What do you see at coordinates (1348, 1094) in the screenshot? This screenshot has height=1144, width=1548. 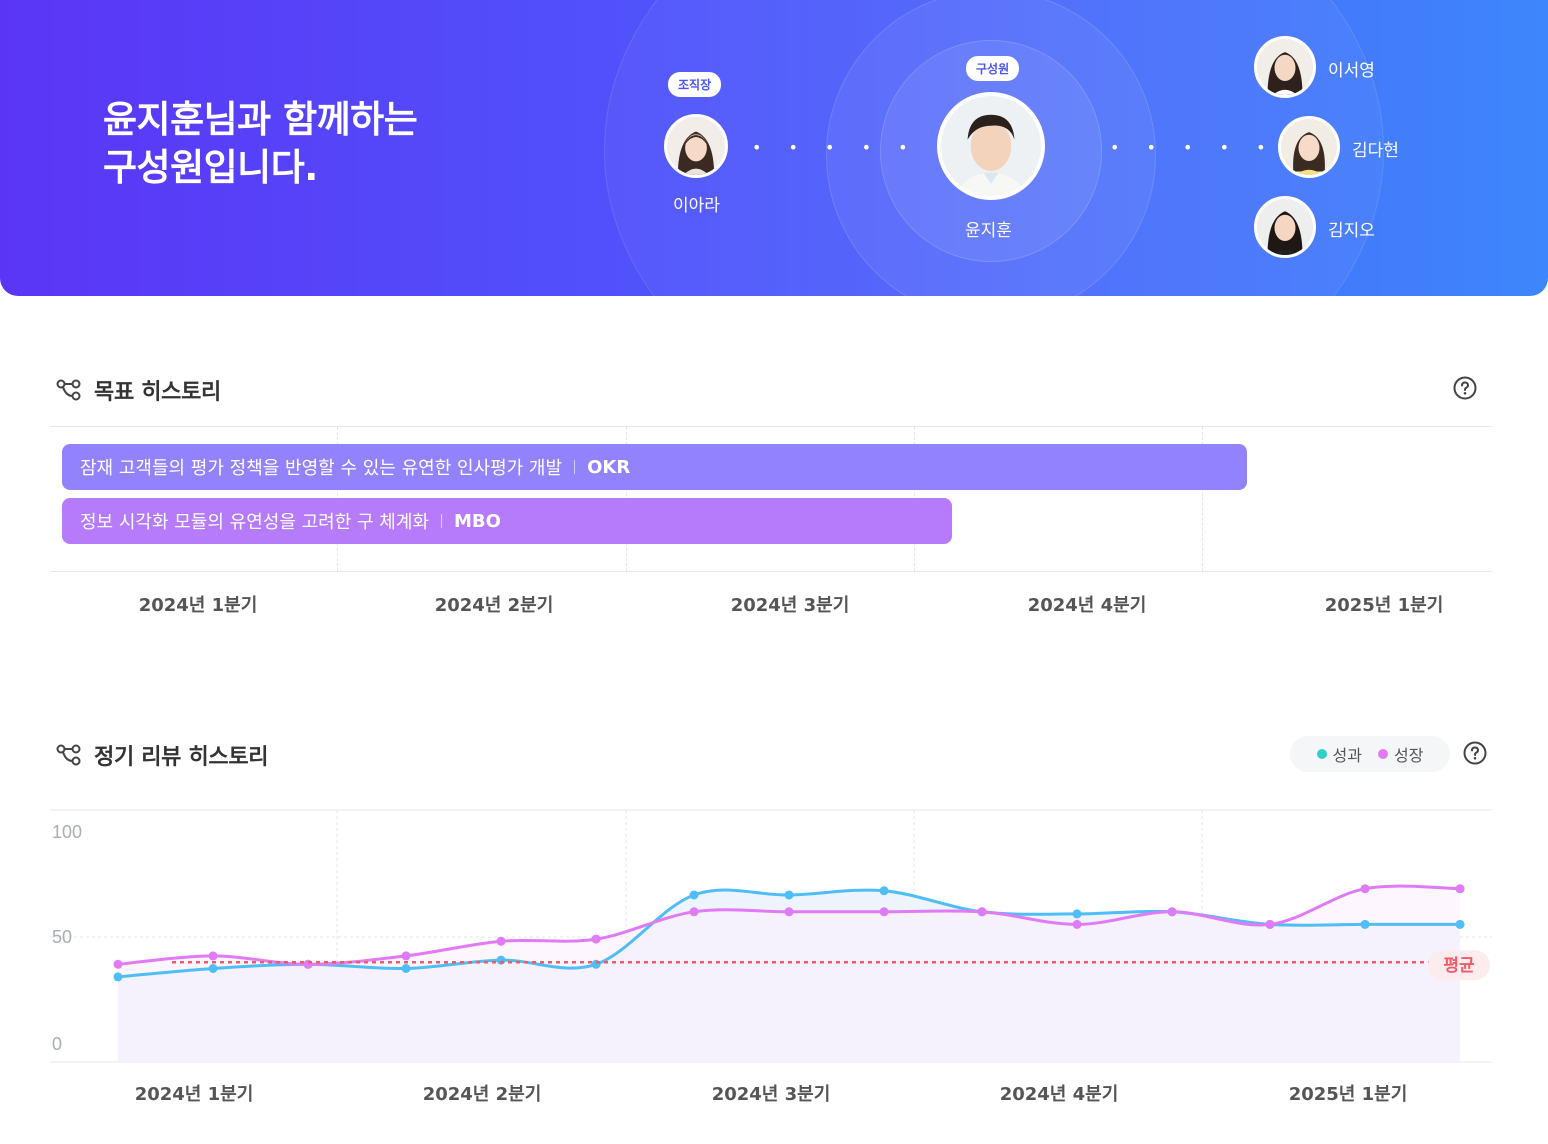 I see `x-tick-label: 2025년 1분기` at bounding box center [1348, 1094].